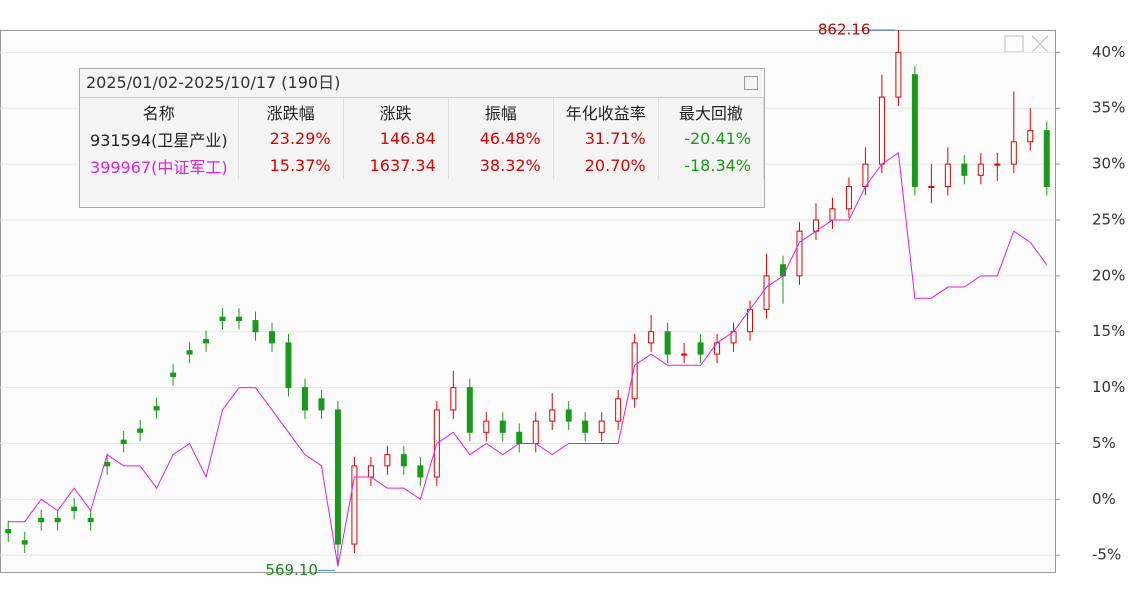  Describe the element at coordinates (1108, 331) in the screenshot. I see `y-tick-label: 15%` at that location.